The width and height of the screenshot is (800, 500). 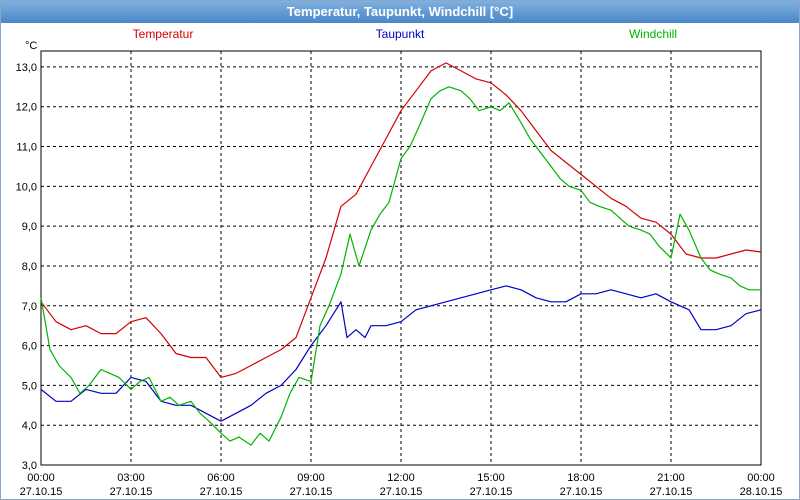 I want to click on y-axis-unit: °C, so click(x=31, y=46).